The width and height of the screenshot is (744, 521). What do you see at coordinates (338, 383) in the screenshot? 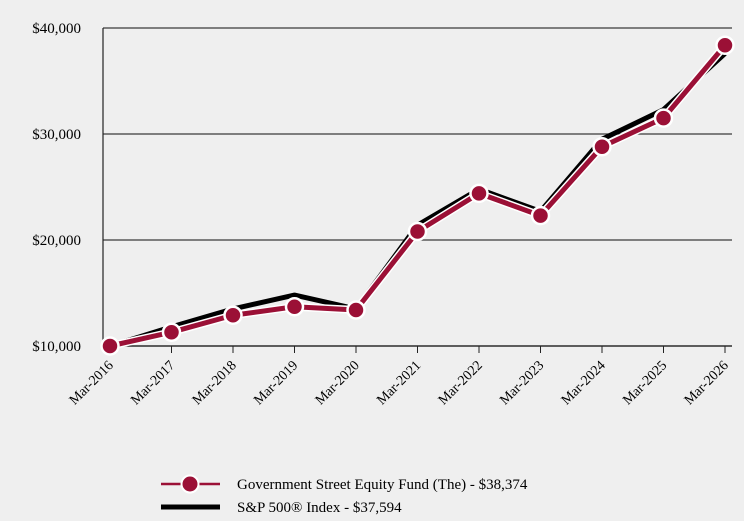
I see `x-tick-label: Mar-2020` at bounding box center [338, 383].